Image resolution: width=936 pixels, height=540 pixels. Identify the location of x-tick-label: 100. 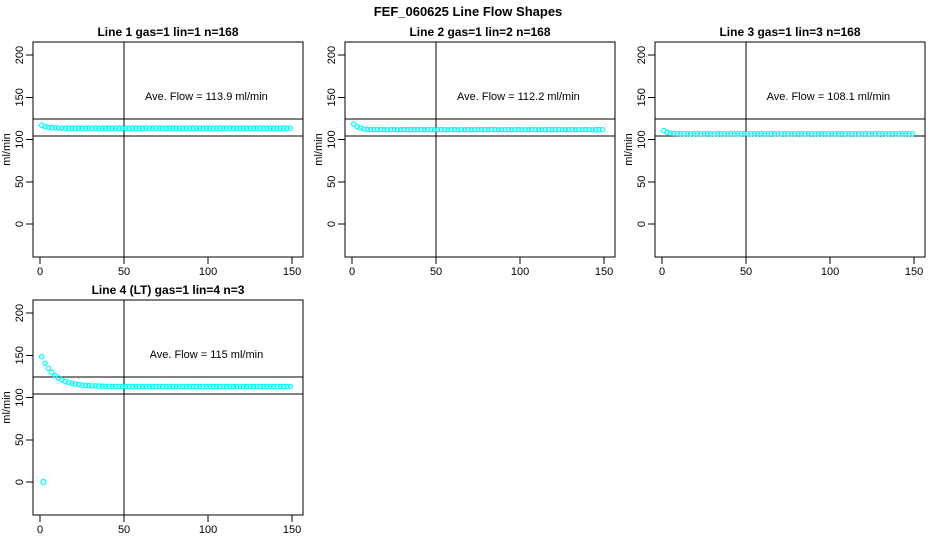
(520, 272).